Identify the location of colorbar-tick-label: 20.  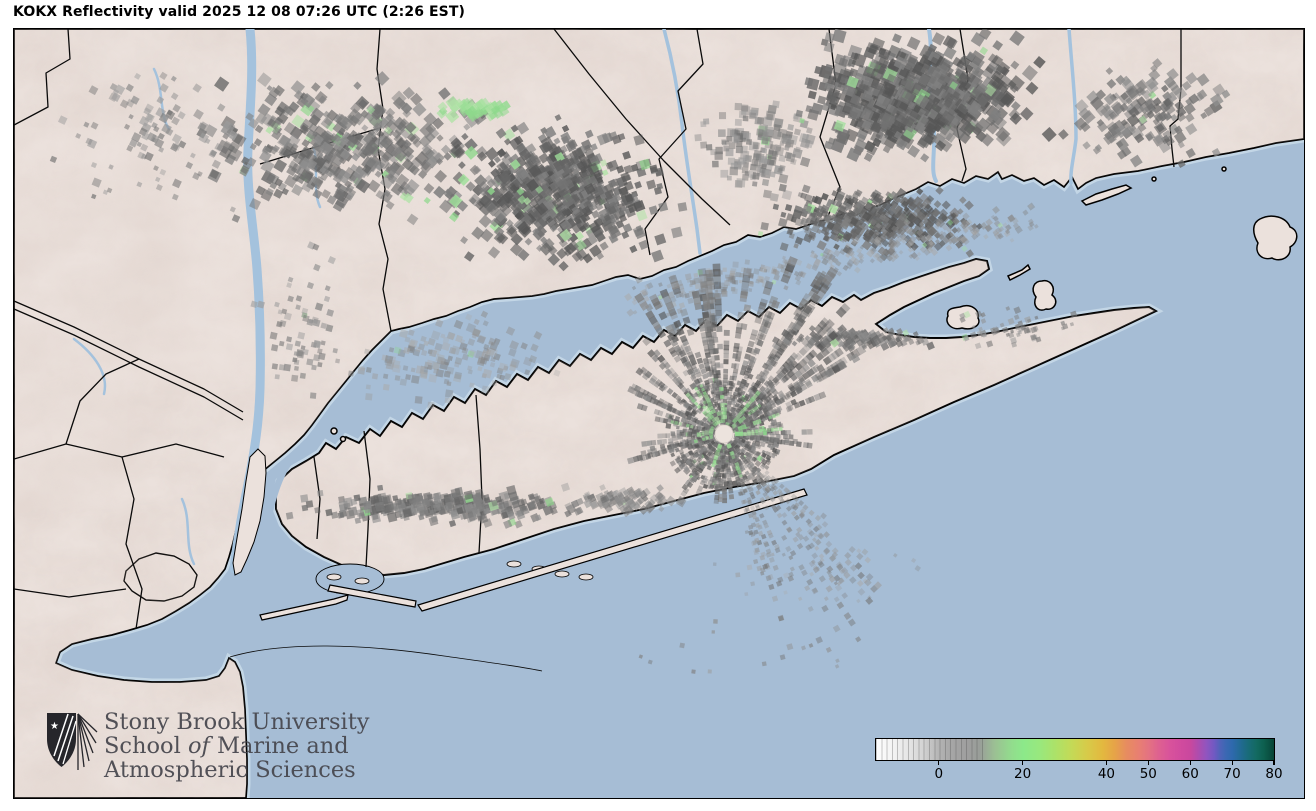
(1023, 774).